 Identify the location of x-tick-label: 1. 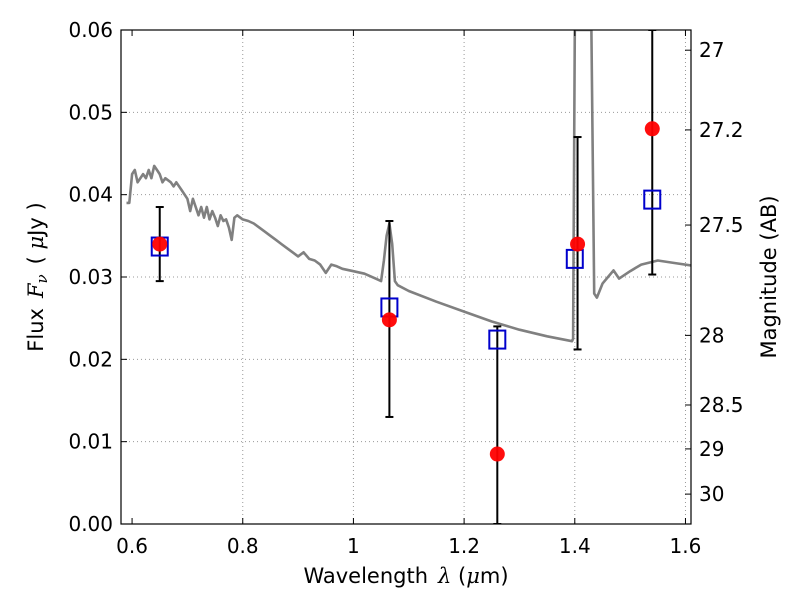
(353, 546).